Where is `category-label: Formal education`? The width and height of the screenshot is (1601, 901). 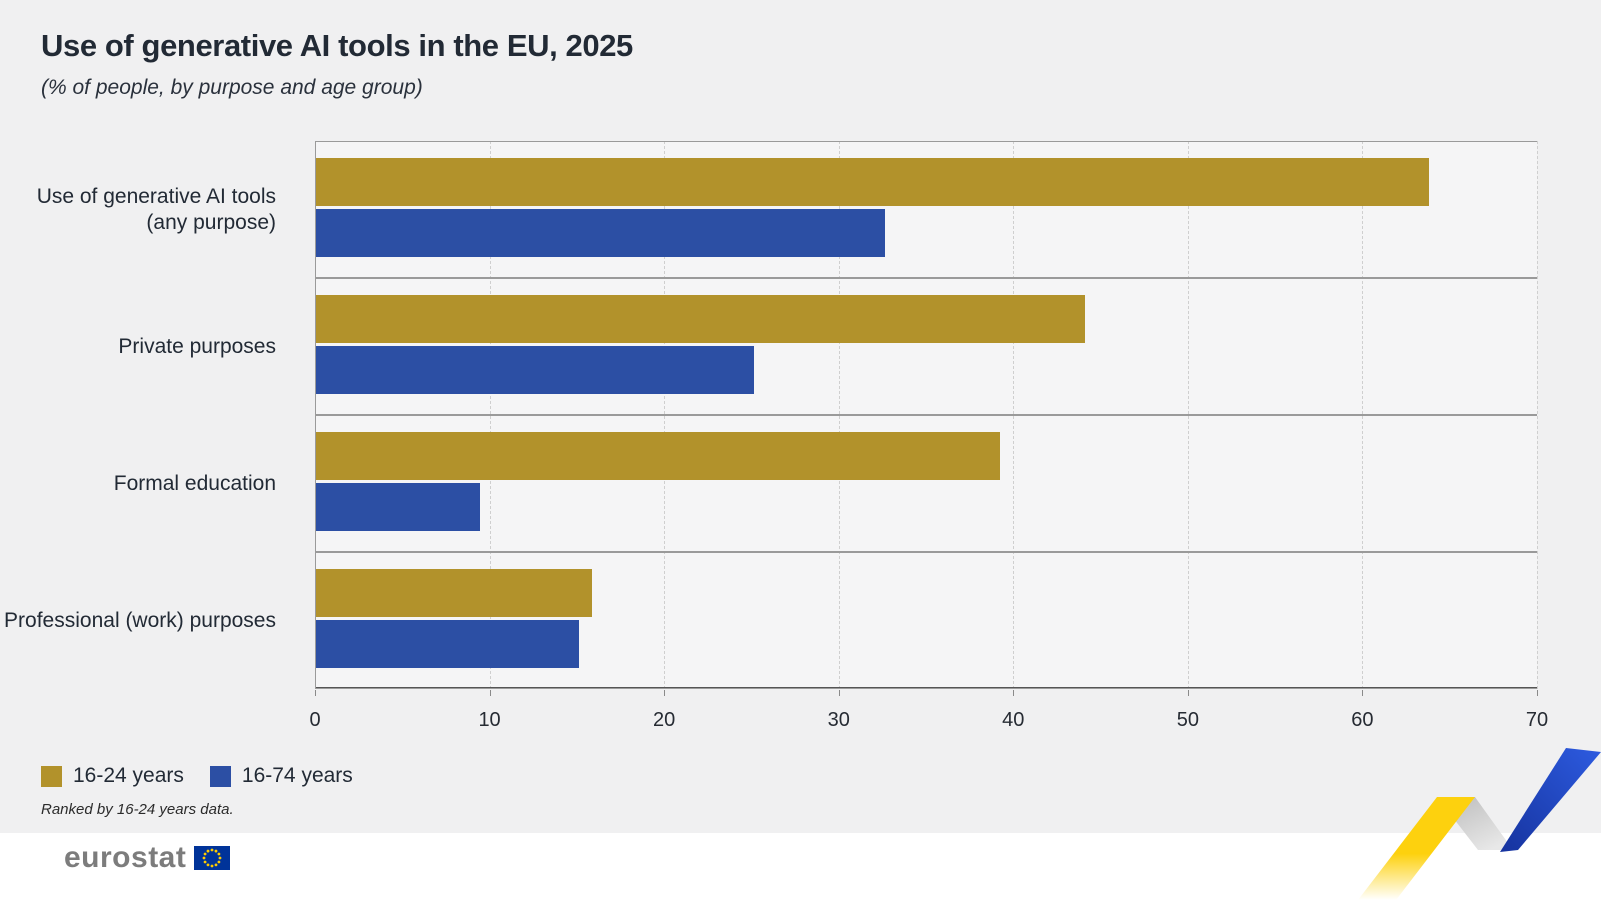
category-label: Formal education is located at coordinates (194, 483).